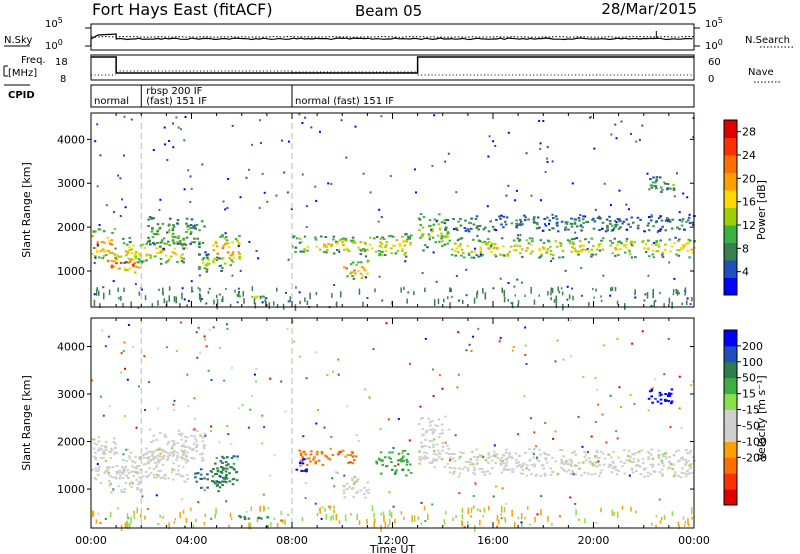 This screenshot has height=554, width=800. What do you see at coordinates (71, 347) in the screenshot?
I see `velocity-panel-ytick-label: 4000` at bounding box center [71, 347].